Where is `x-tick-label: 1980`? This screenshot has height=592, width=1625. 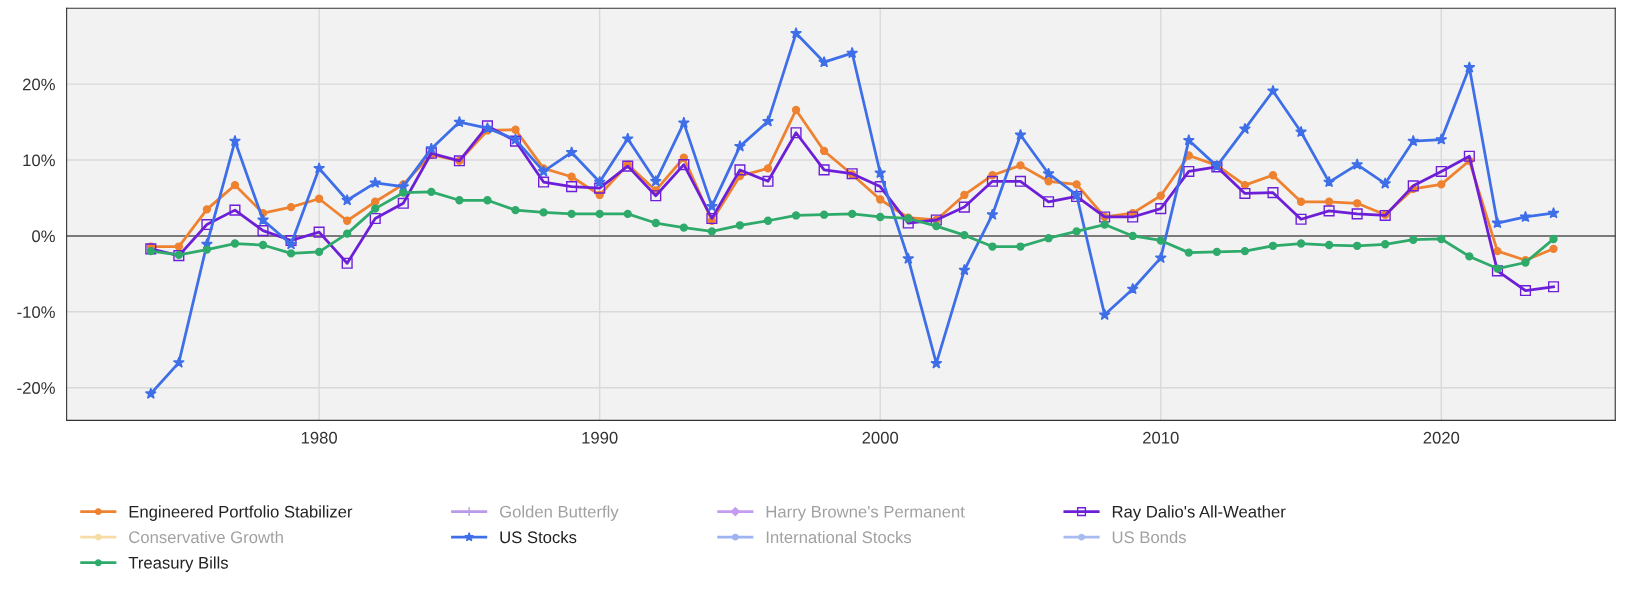 x-tick-label: 1980 is located at coordinates (319, 437).